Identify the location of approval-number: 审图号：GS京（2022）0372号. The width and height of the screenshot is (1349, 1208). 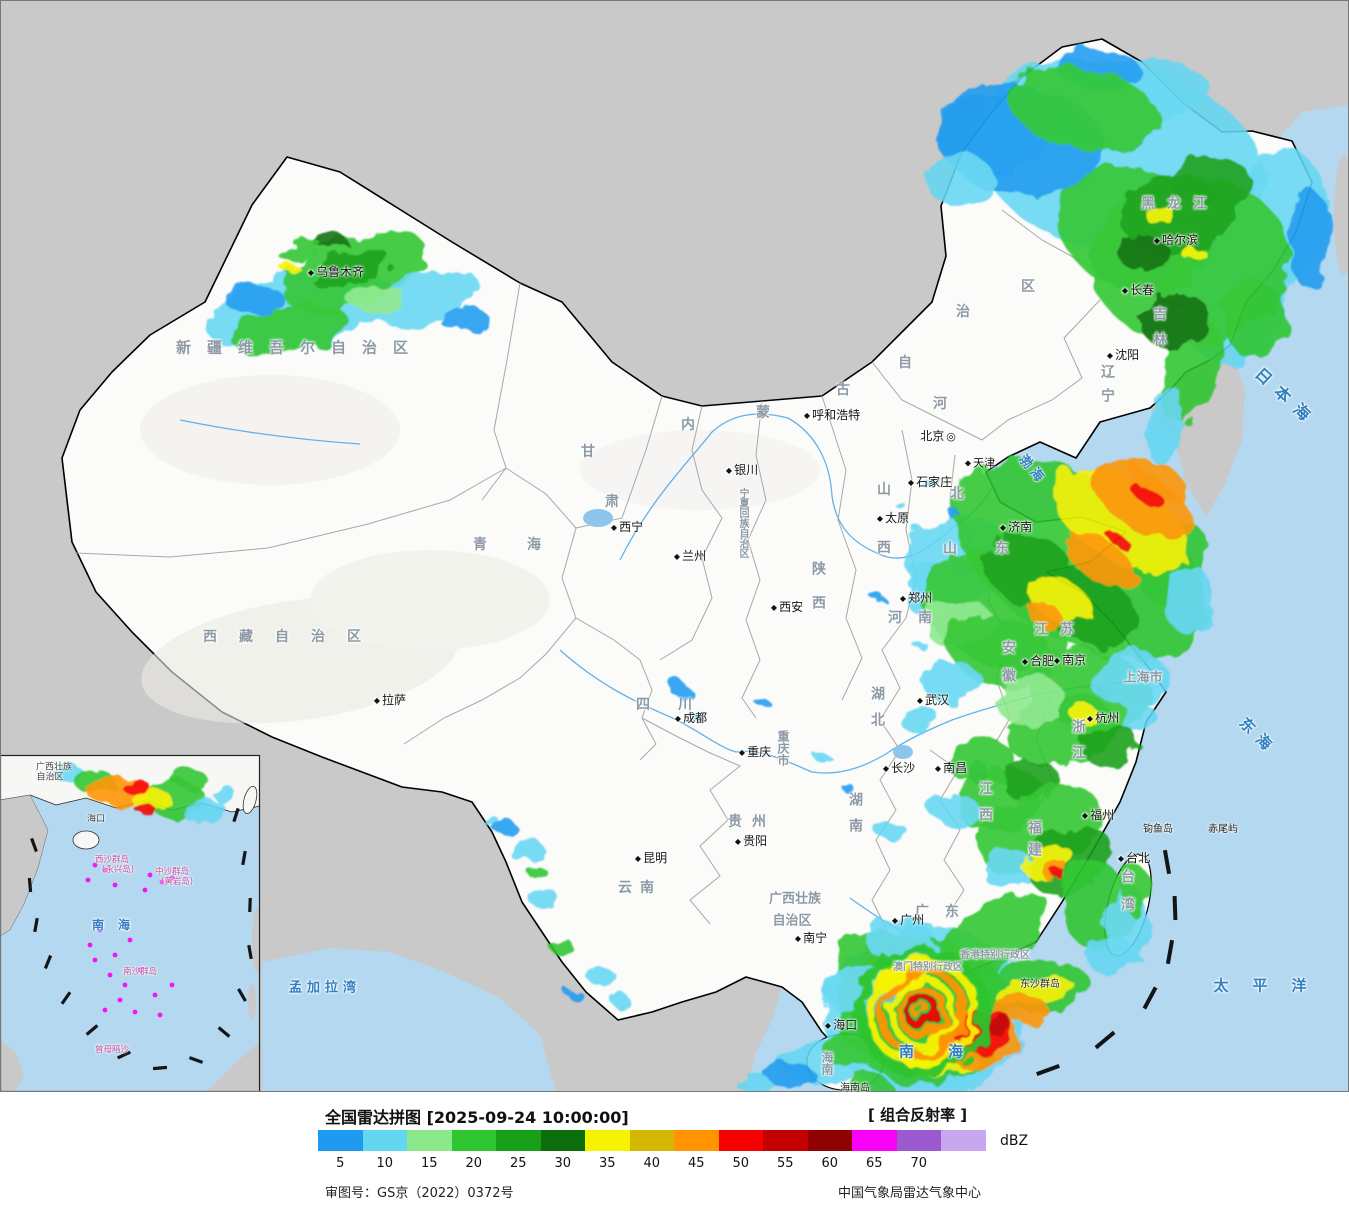
(419, 1193).